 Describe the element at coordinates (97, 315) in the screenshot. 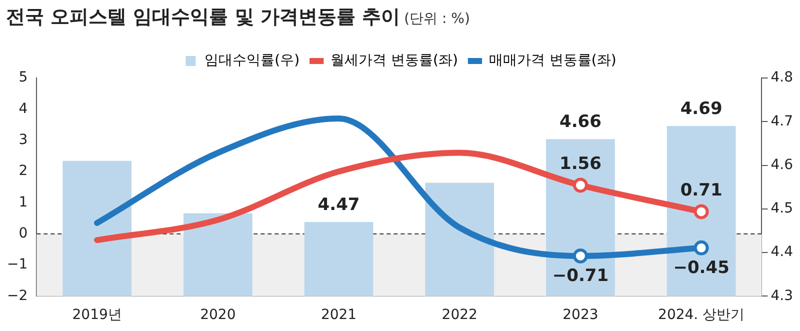

I see `x-tick-label: 2019년` at that location.